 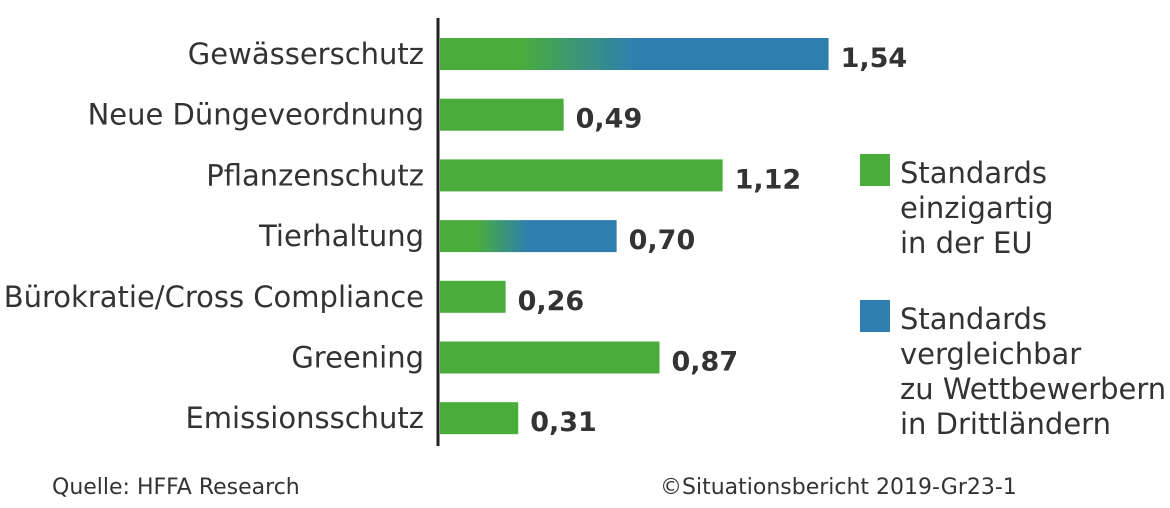 What do you see at coordinates (315, 175) in the screenshot?
I see `category-label: Pflanzenschutz` at bounding box center [315, 175].